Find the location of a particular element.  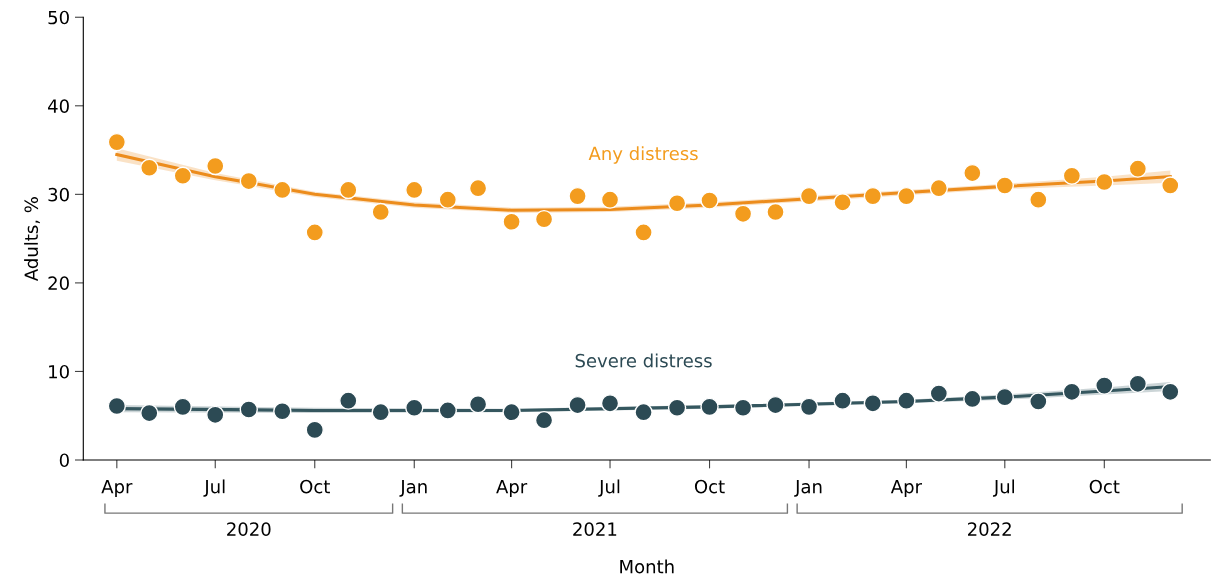

x-axis-title: Month is located at coordinates (647, 566).